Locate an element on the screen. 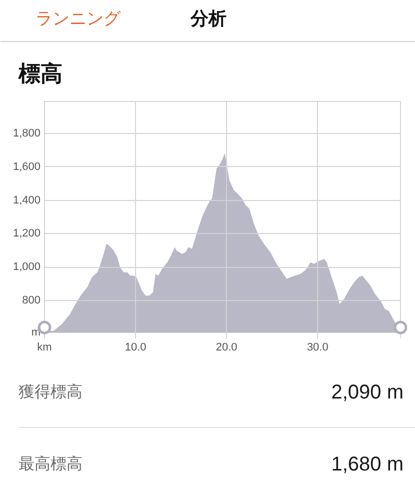 Image resolution: width=415 pixels, height=500 pixels. y-tick-label: 800 is located at coordinates (31, 300).